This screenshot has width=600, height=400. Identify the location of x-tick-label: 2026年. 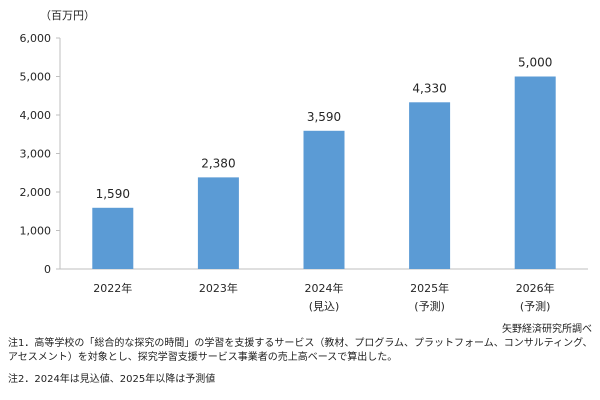
(535, 288).